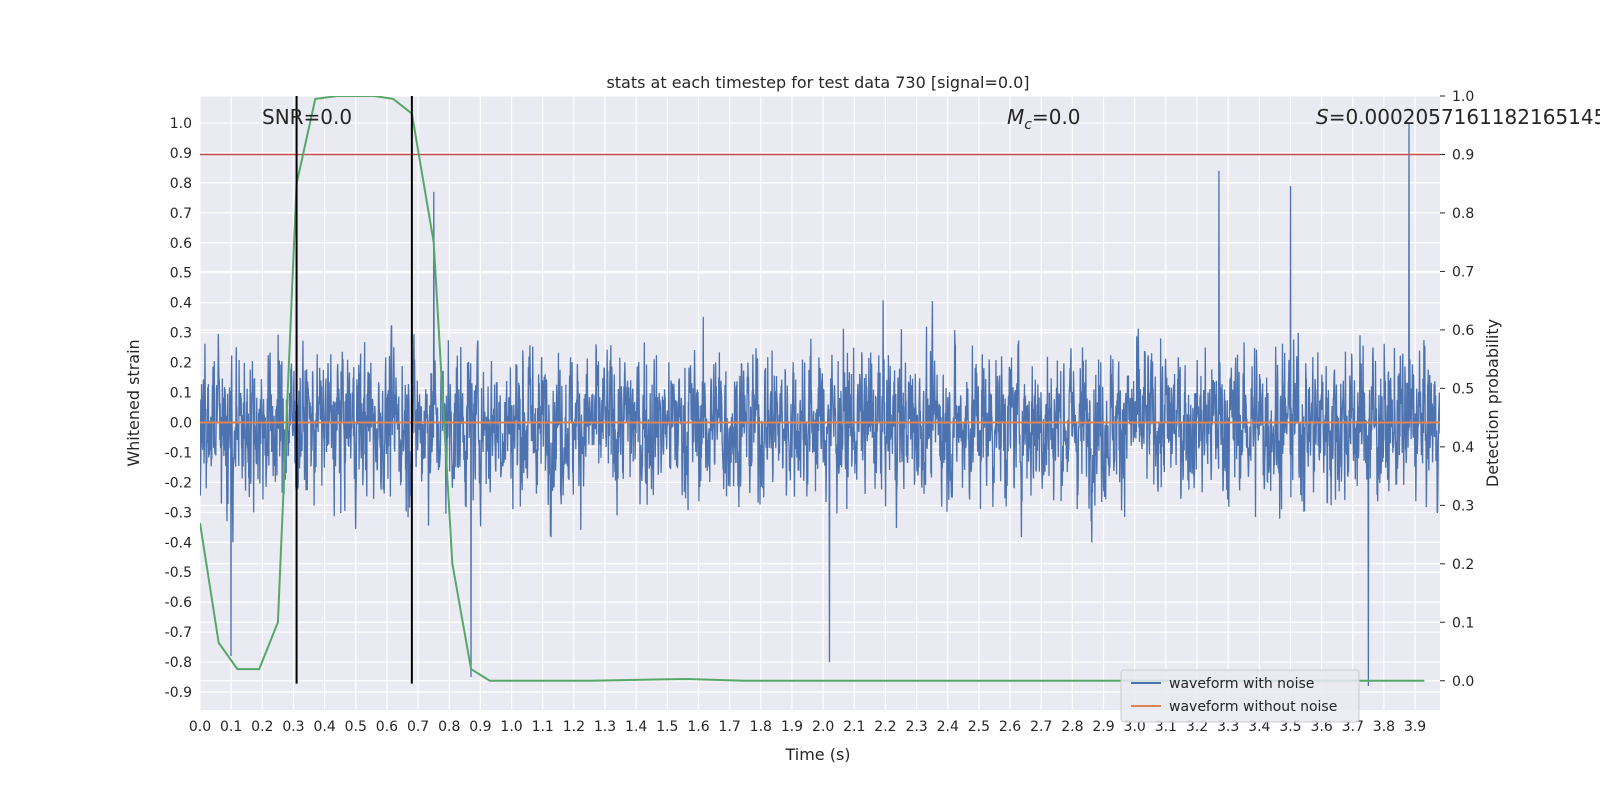 This screenshot has height=800, width=1600. What do you see at coordinates (181, 184) in the screenshot?
I see `y-left-tick-label: 0.8` at bounding box center [181, 184].